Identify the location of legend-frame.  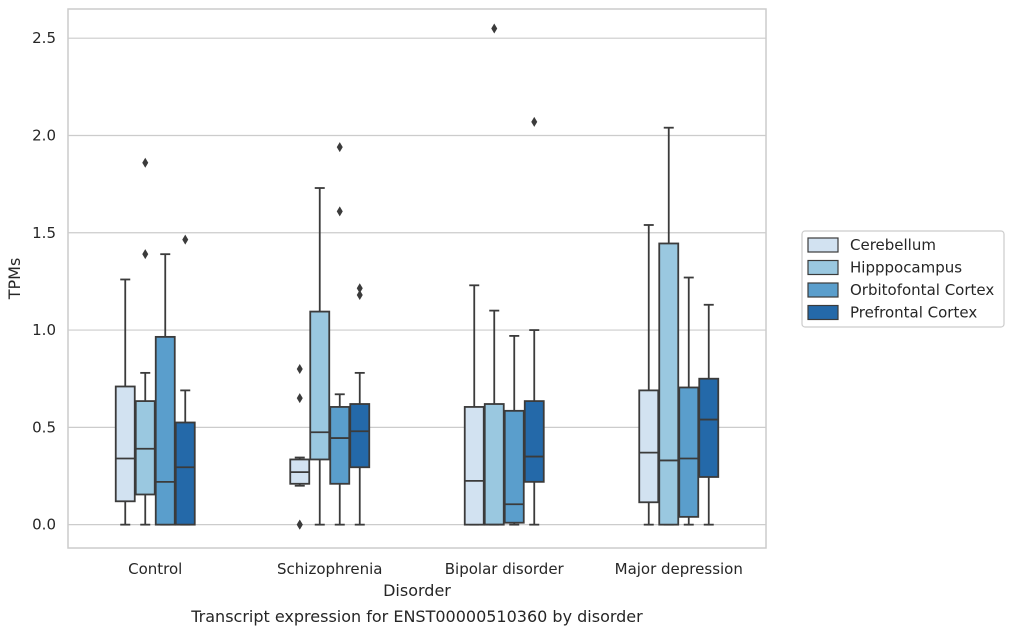
(903, 279).